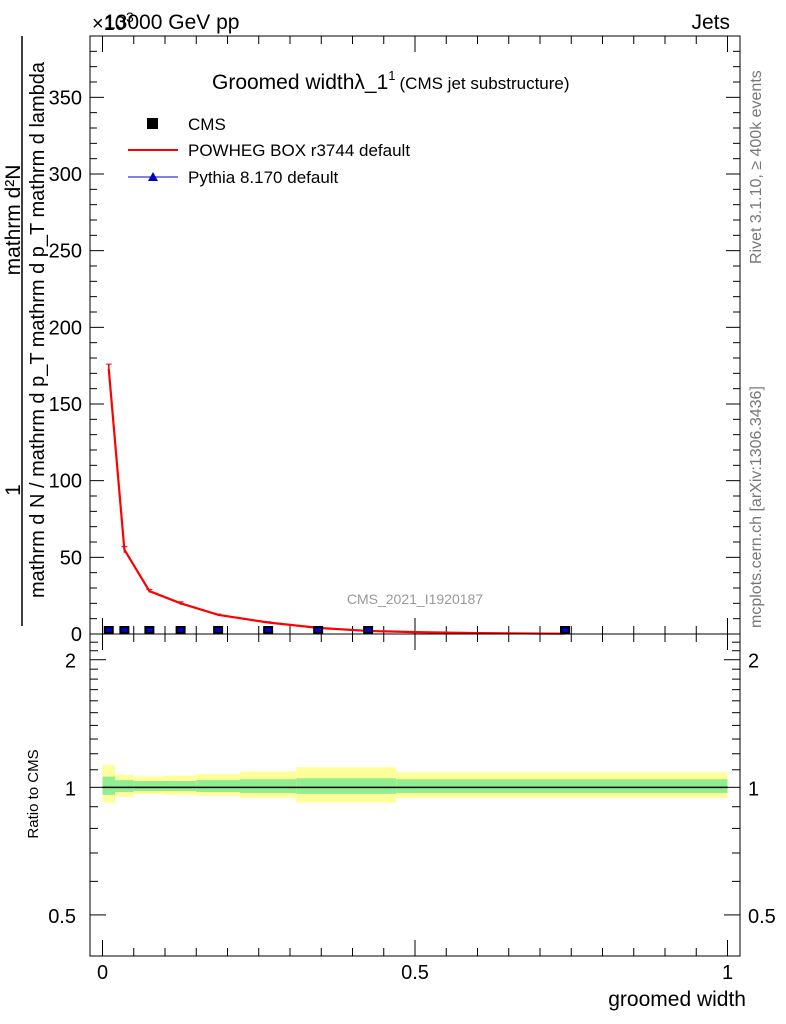 This screenshot has height=1024, width=786. Describe the element at coordinates (102, 973) in the screenshot. I see `x-tick-label: 0` at that location.